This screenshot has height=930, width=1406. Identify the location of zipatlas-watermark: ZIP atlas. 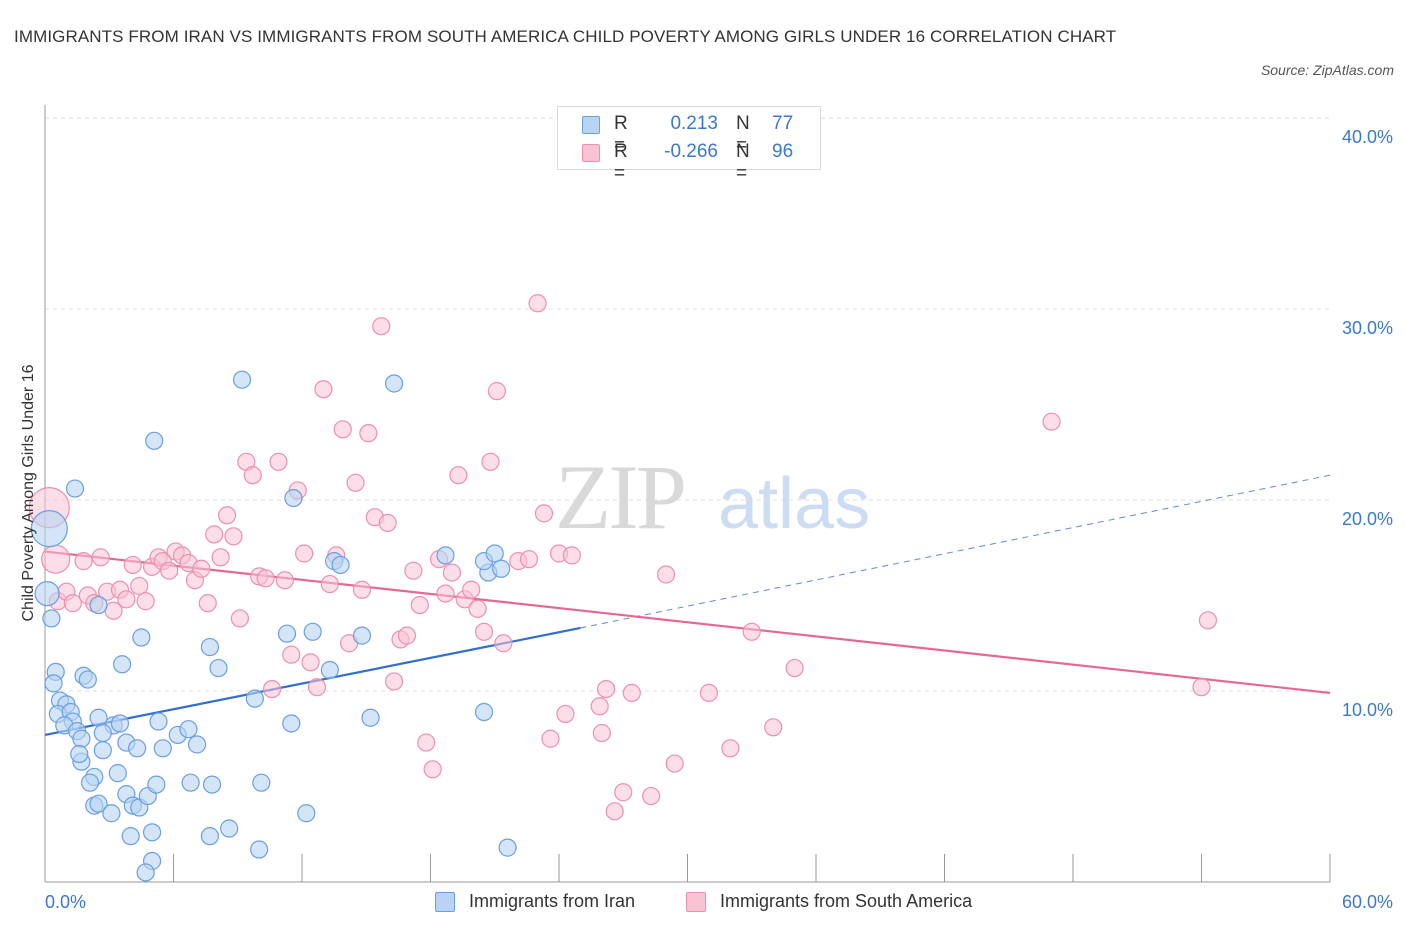
(712, 497).